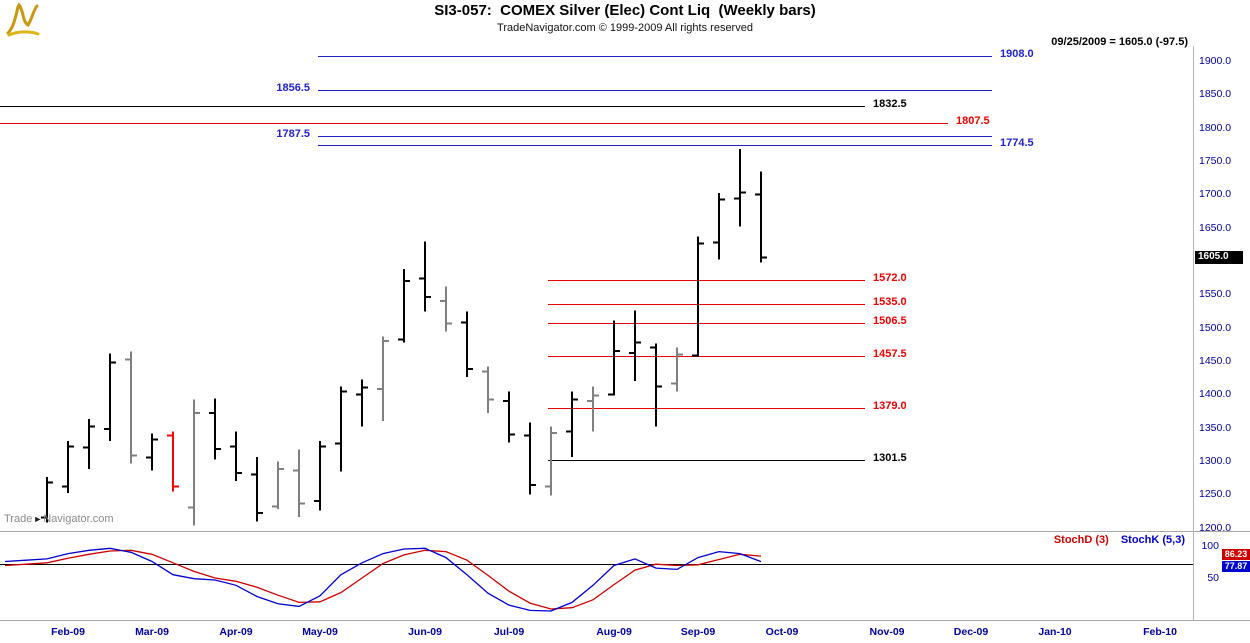 This screenshot has width=1250, height=643. I want to click on last-price-badge: 1605.0, so click(1219, 257).